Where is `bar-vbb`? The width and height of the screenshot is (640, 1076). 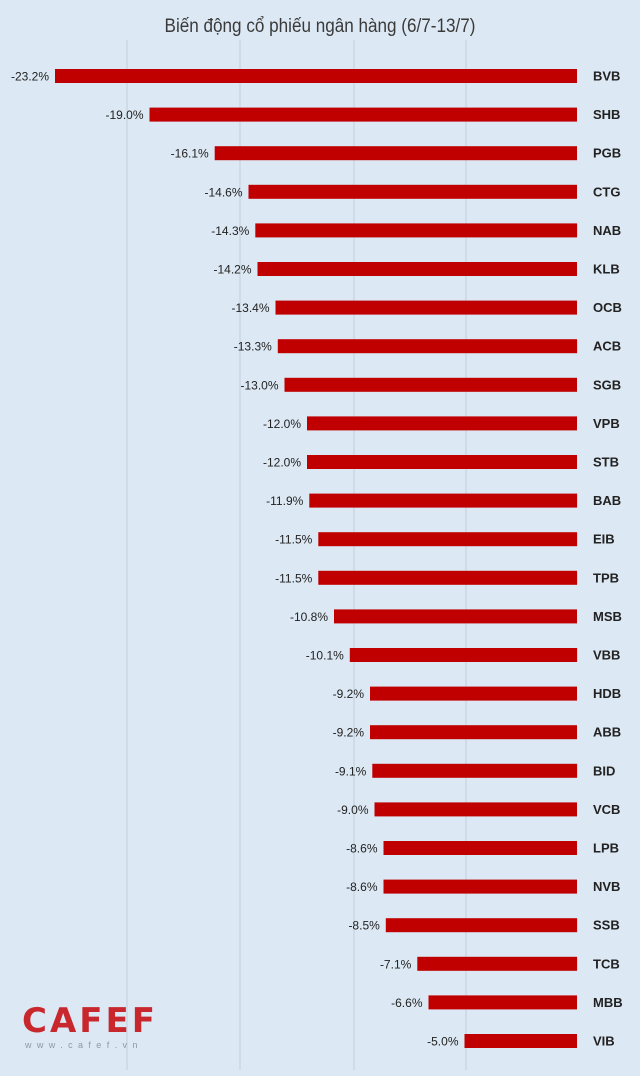 bar-vbb is located at coordinates (463, 655).